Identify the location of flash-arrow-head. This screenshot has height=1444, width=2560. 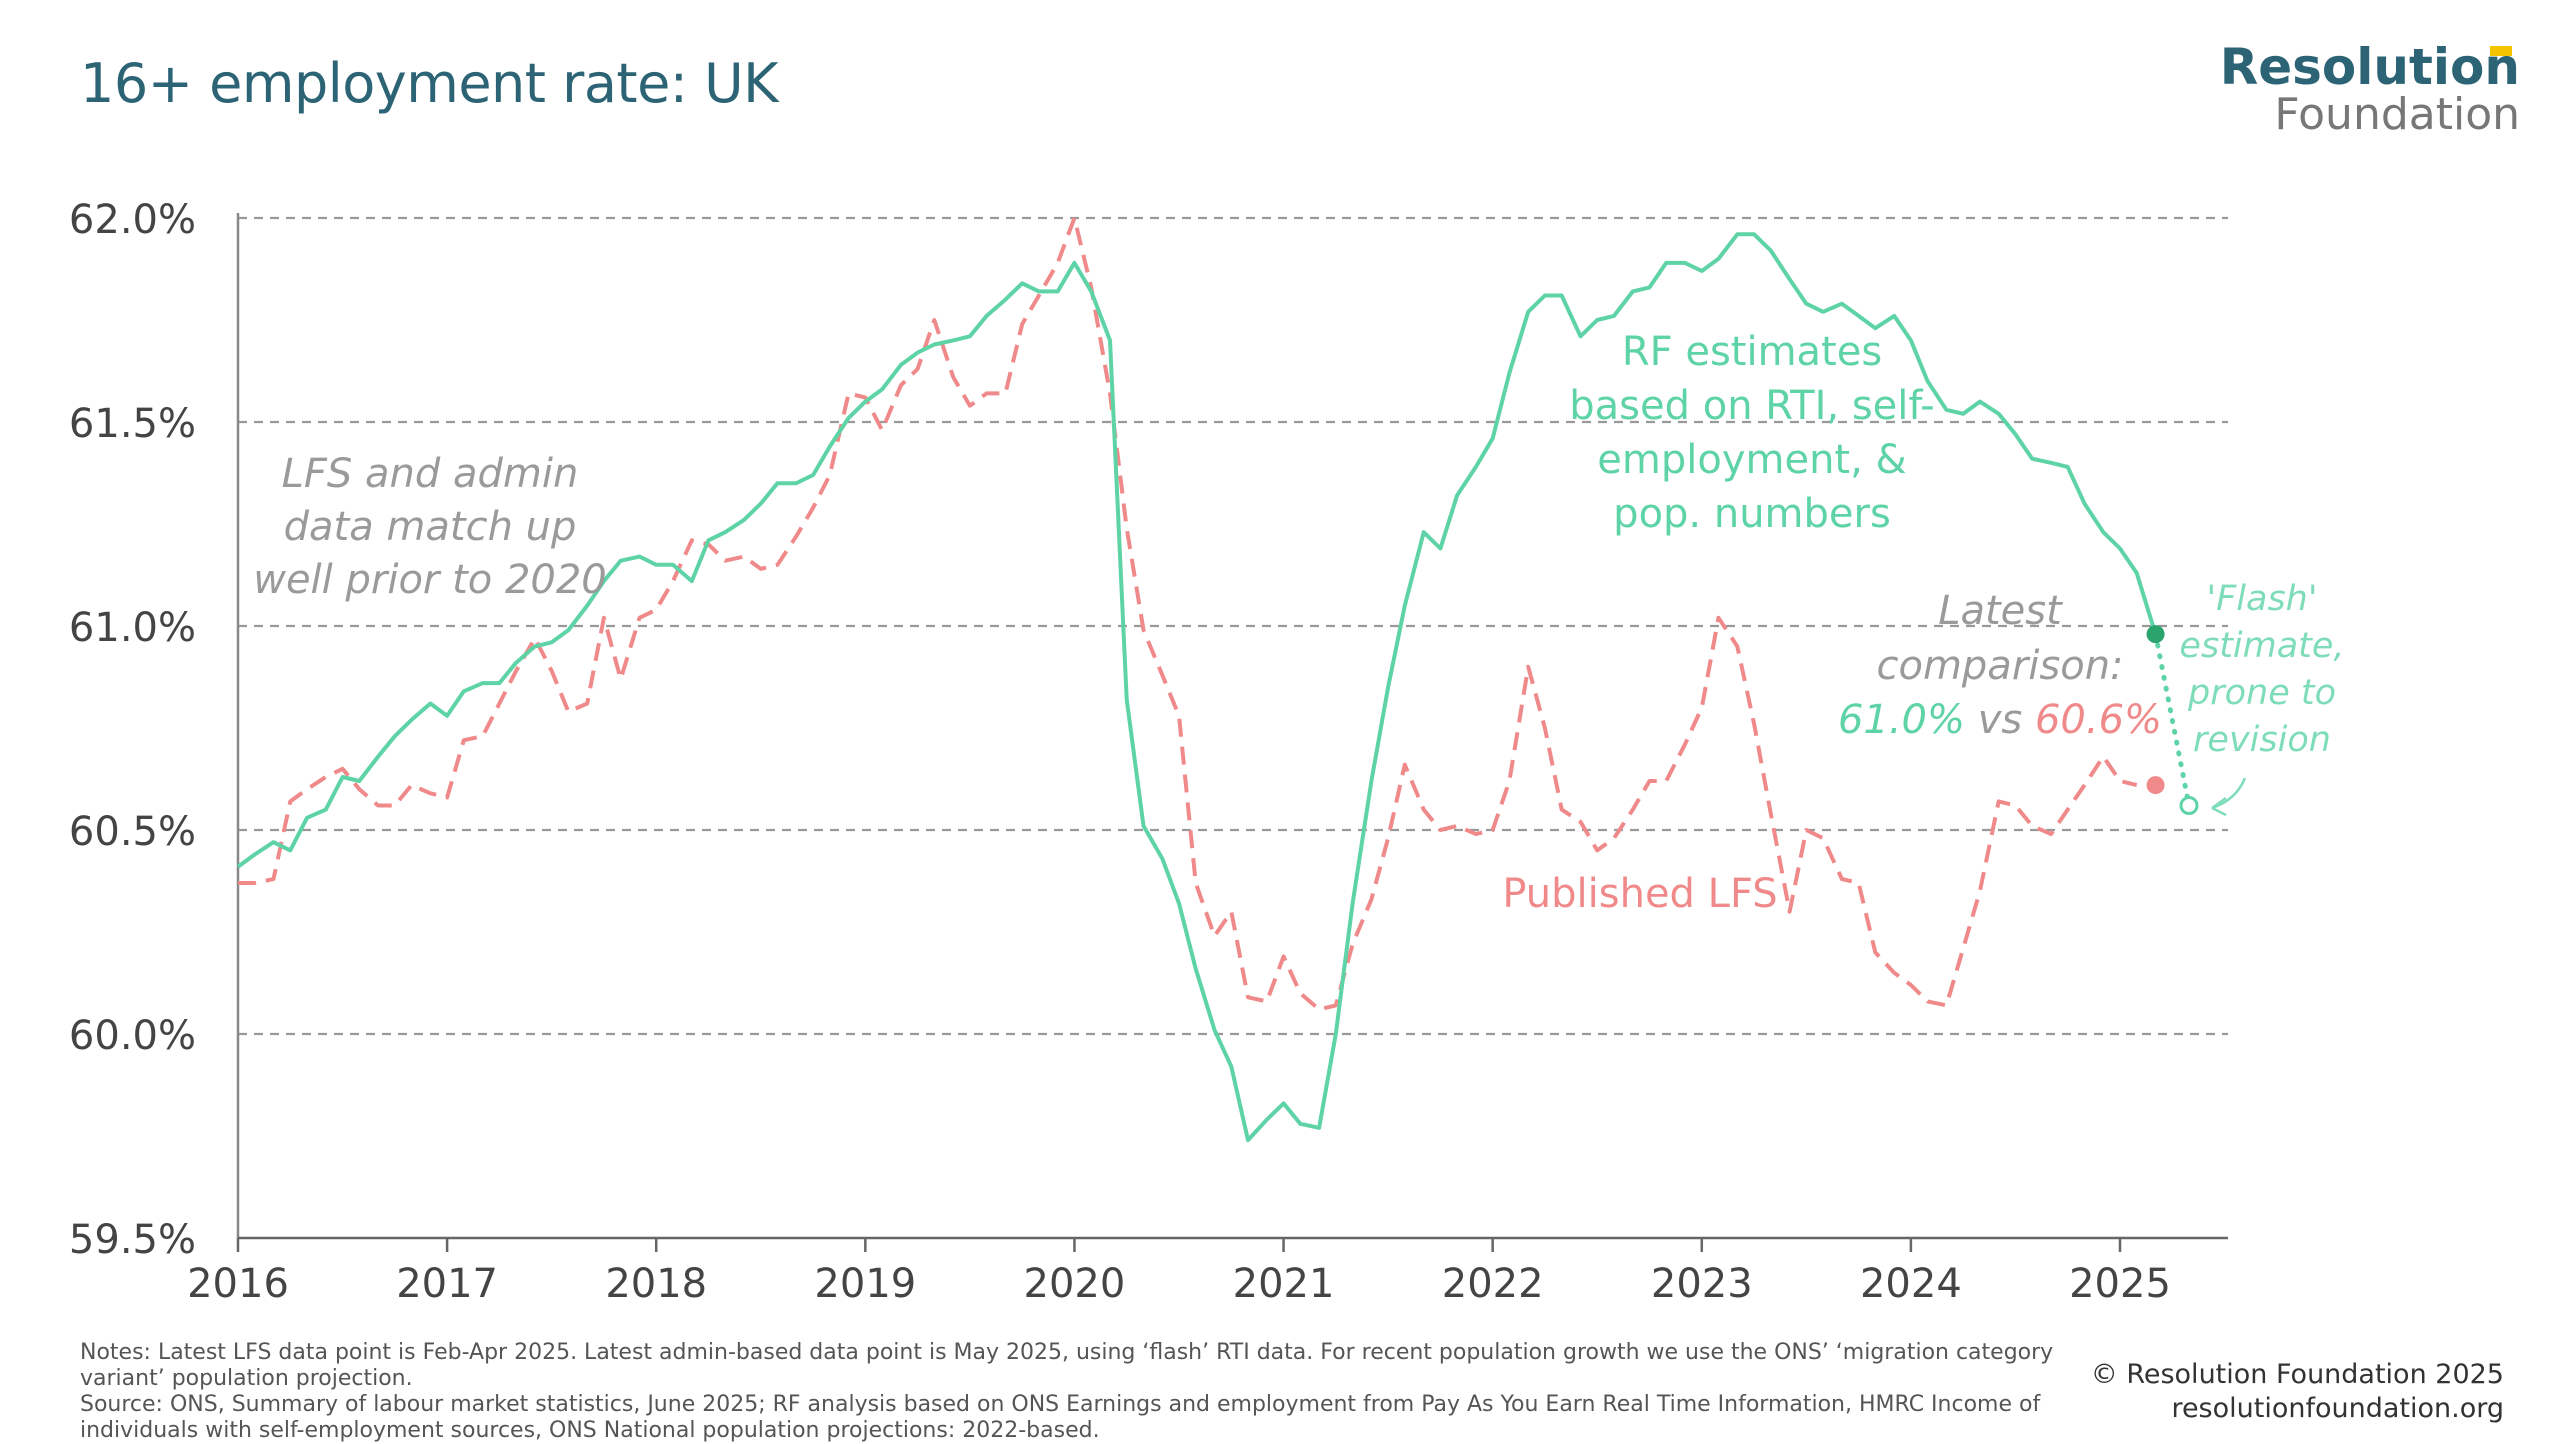
(2219, 806).